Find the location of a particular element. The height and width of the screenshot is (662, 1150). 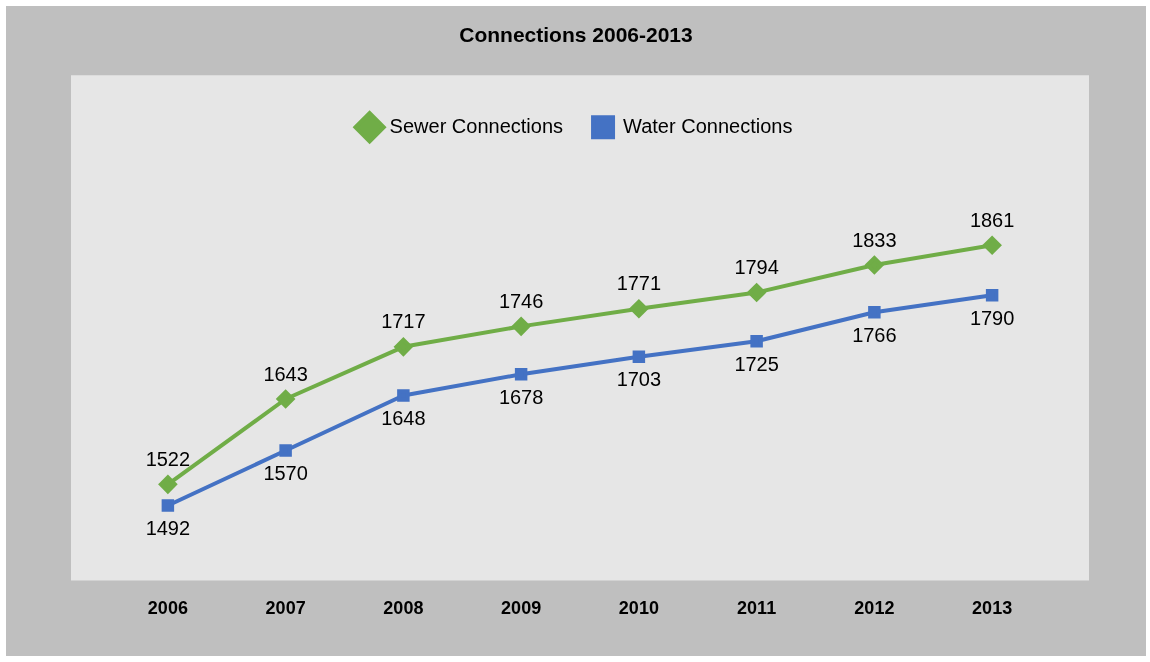

data-label: 1648 is located at coordinates (403, 417).